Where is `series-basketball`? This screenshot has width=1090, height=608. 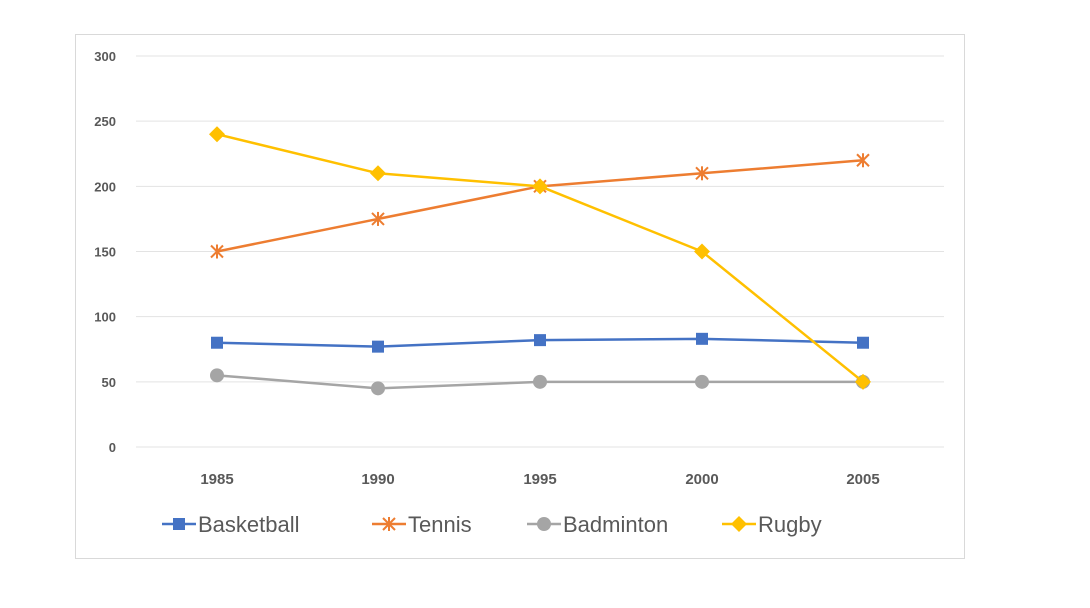 series-basketball is located at coordinates (540, 342).